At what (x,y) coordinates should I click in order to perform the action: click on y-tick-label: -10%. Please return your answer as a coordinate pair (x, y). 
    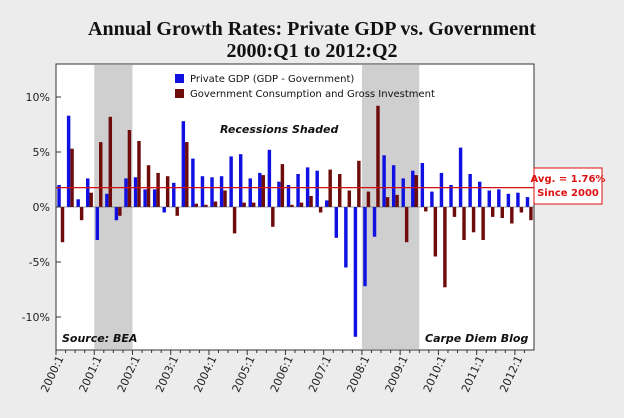
    Looking at the image, I should click on (36, 317).